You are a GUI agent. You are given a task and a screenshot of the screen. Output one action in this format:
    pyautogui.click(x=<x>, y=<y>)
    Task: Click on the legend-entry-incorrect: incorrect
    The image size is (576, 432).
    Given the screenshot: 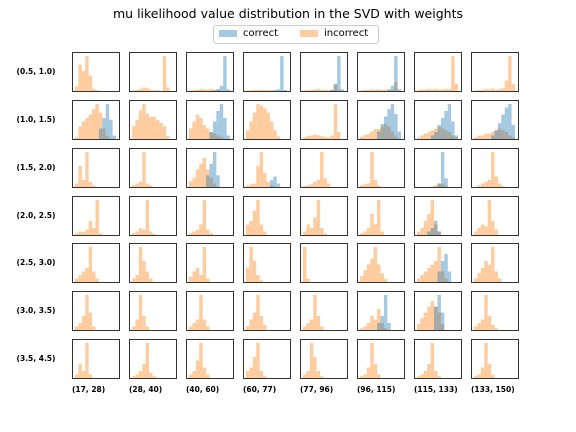 What is the action you would take?
    pyautogui.click(x=334, y=33)
    